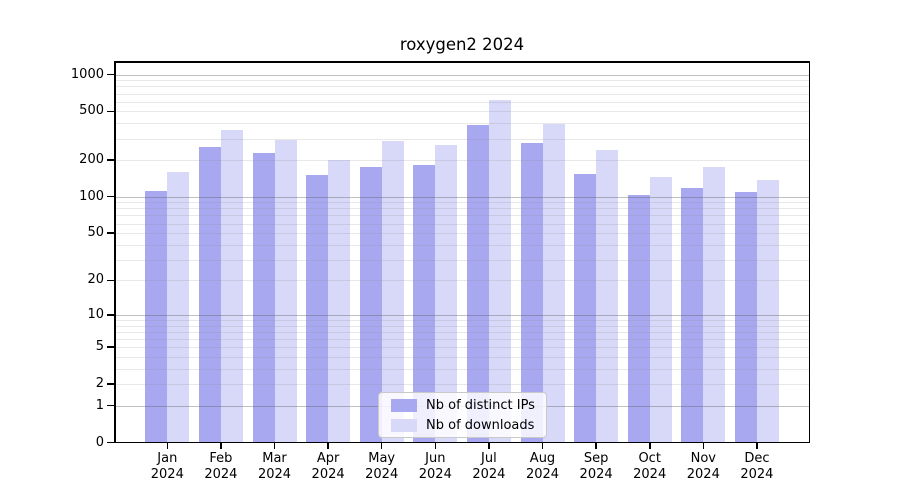  I want to click on x-axis-label-month: Dec, so click(757, 458).